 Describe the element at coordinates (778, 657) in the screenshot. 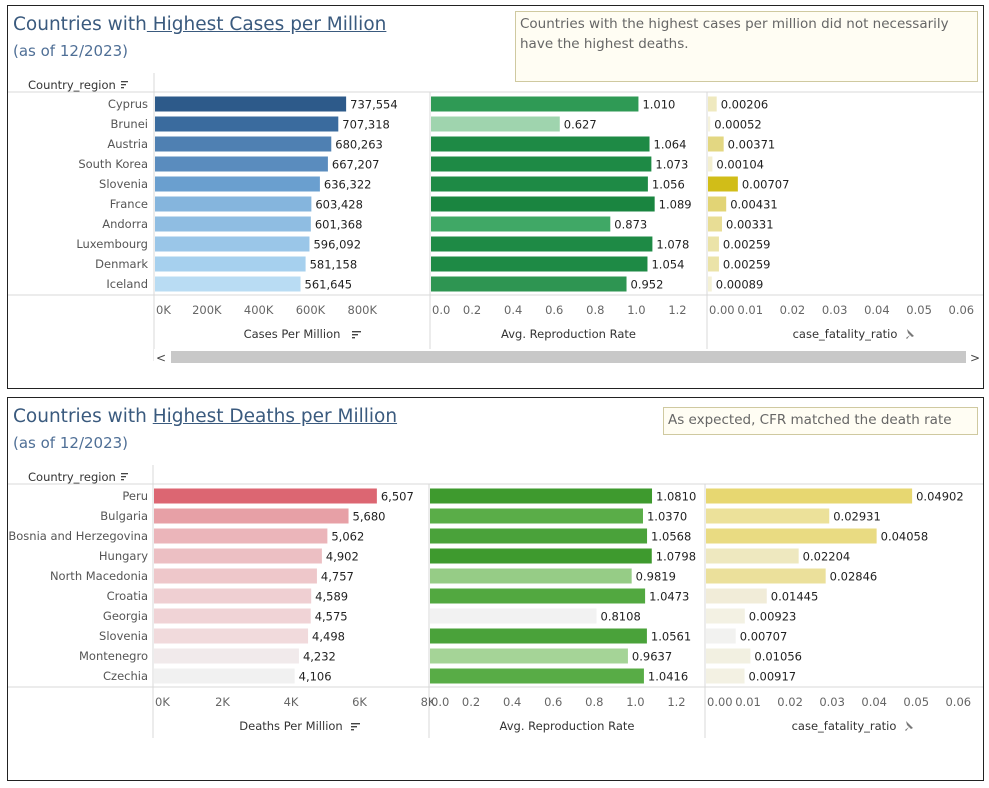

I see `data-label: 0.01056` at that location.